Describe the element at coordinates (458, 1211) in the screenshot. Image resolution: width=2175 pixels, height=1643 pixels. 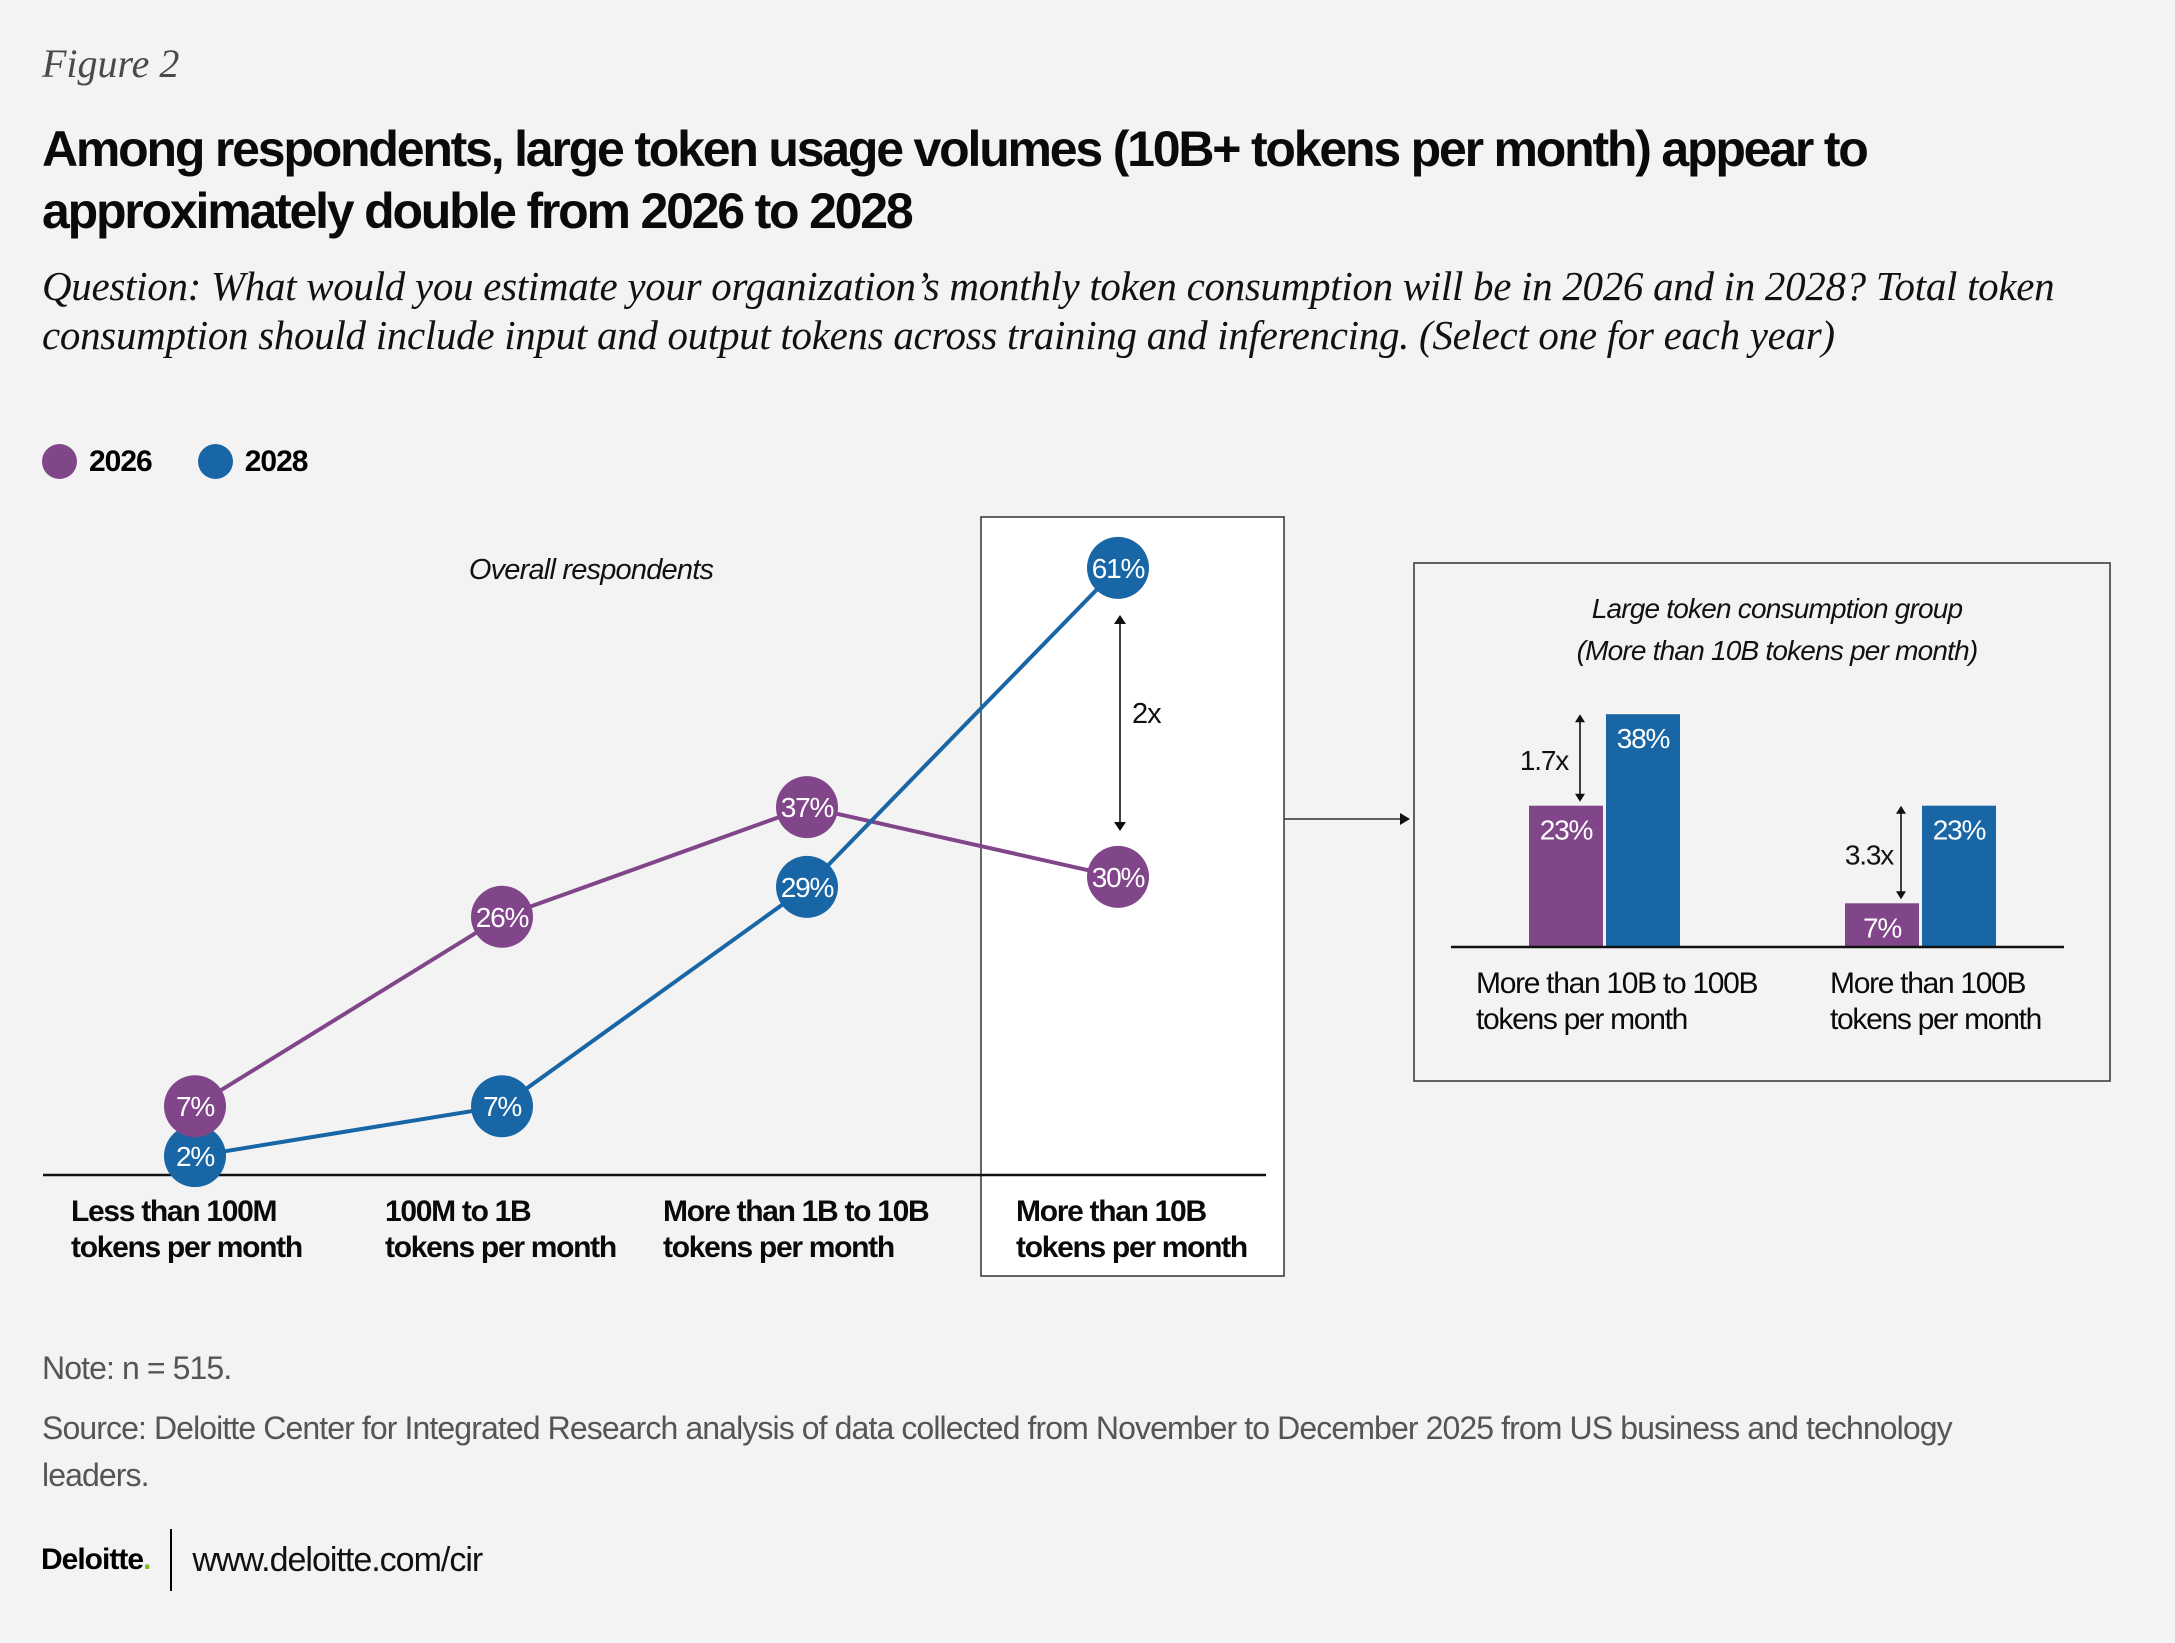
I see `x-tick-label-line: 100M to 1B` at that location.